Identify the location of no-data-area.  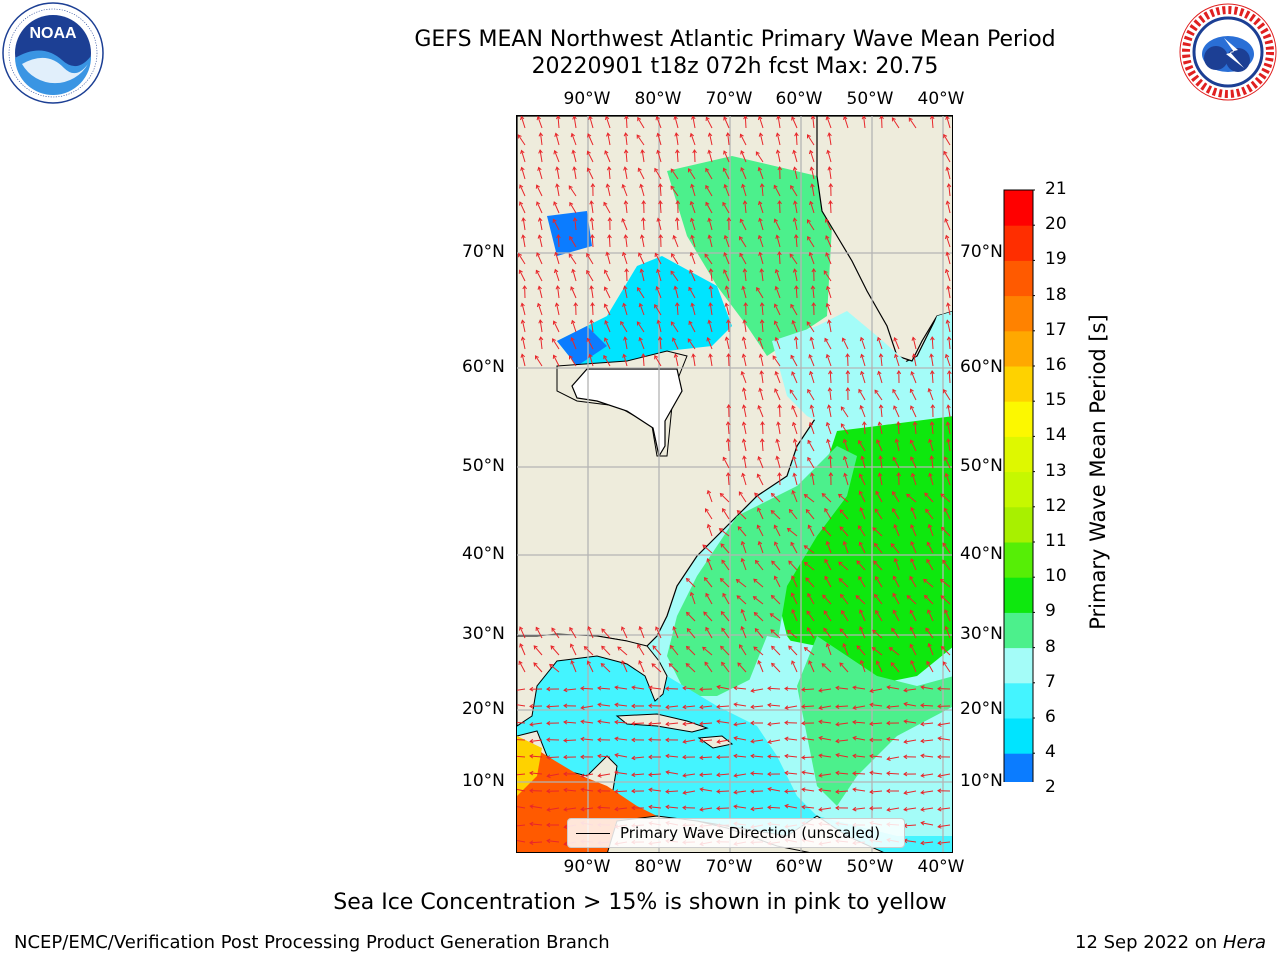
(627, 413).